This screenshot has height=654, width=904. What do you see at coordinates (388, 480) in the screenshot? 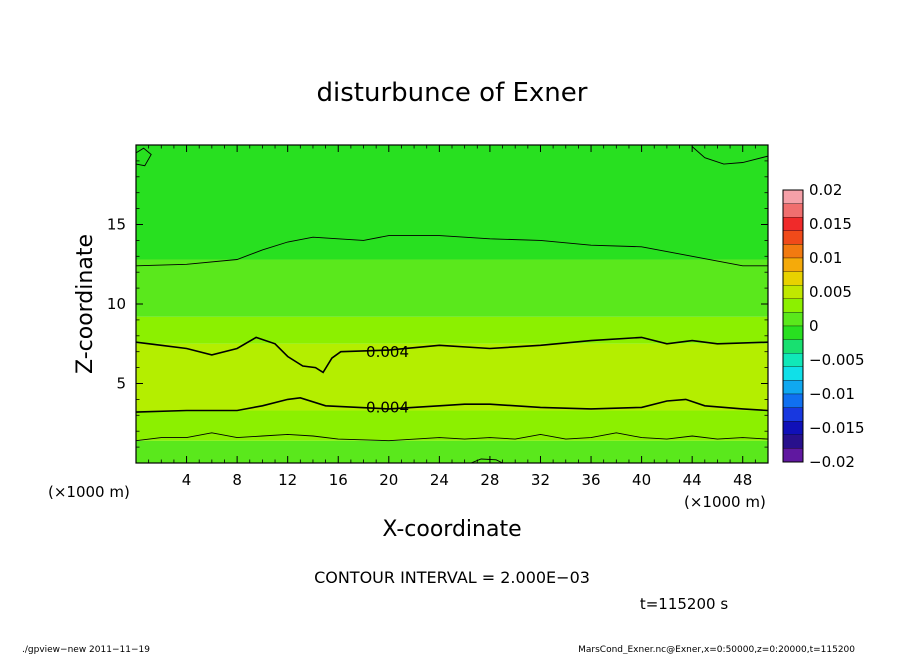
I see `x-tick-label-20: 20` at bounding box center [388, 480].